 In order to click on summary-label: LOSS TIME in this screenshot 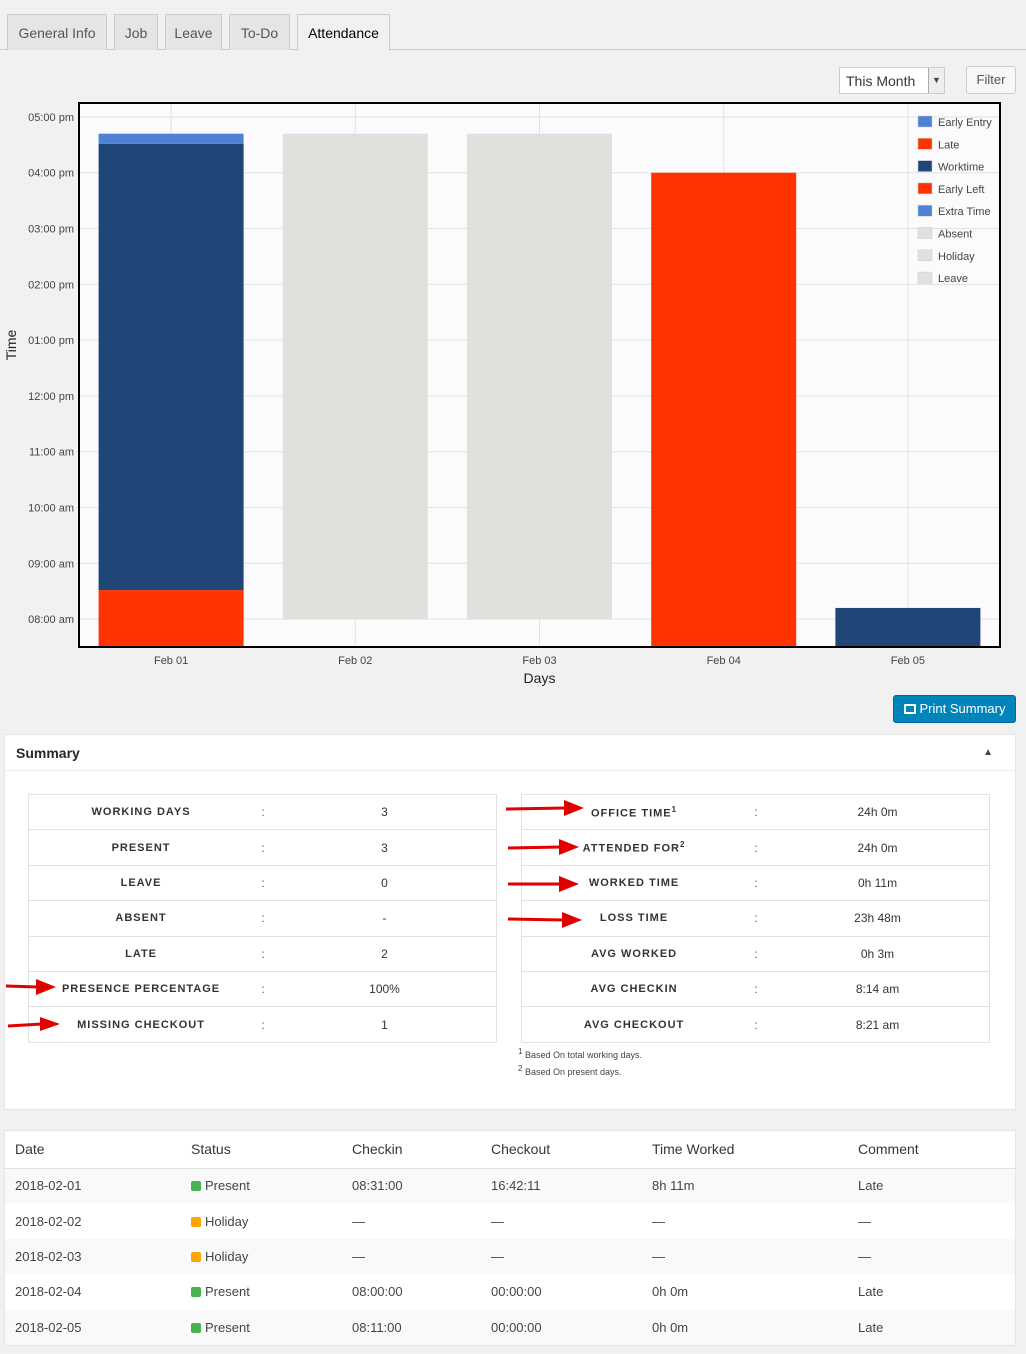, I will do `click(634, 918)`.